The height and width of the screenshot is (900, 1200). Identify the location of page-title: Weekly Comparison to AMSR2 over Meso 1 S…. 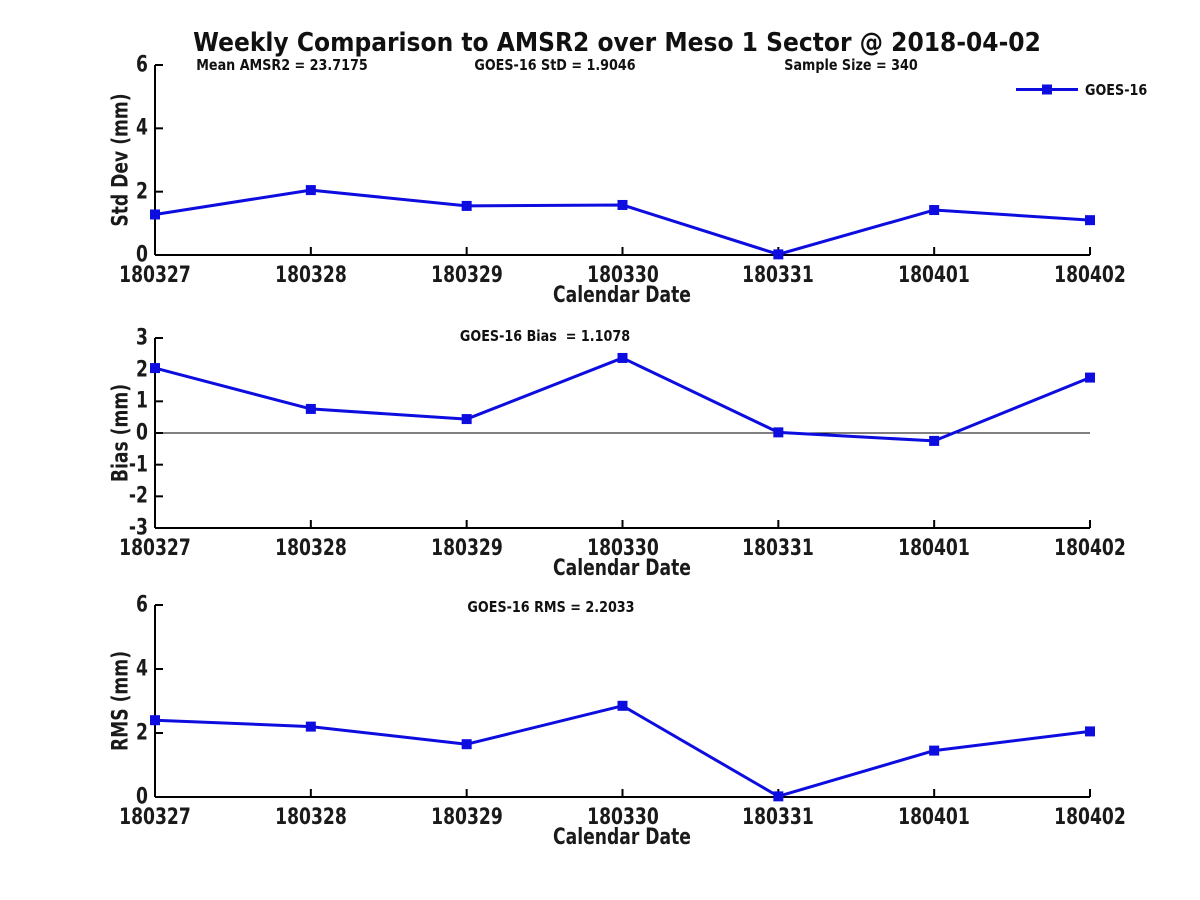
(617, 43).